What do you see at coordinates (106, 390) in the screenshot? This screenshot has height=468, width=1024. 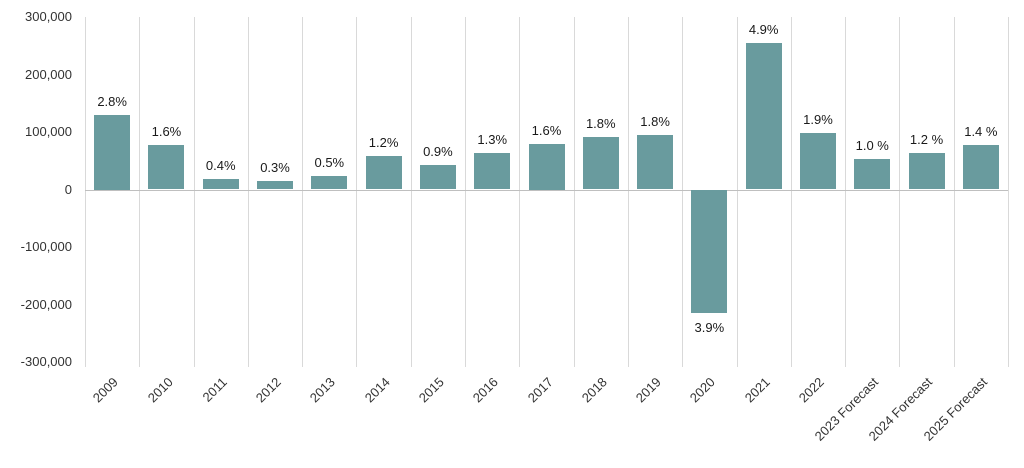 I see `x-axis-tick-label: 2009` at bounding box center [106, 390].